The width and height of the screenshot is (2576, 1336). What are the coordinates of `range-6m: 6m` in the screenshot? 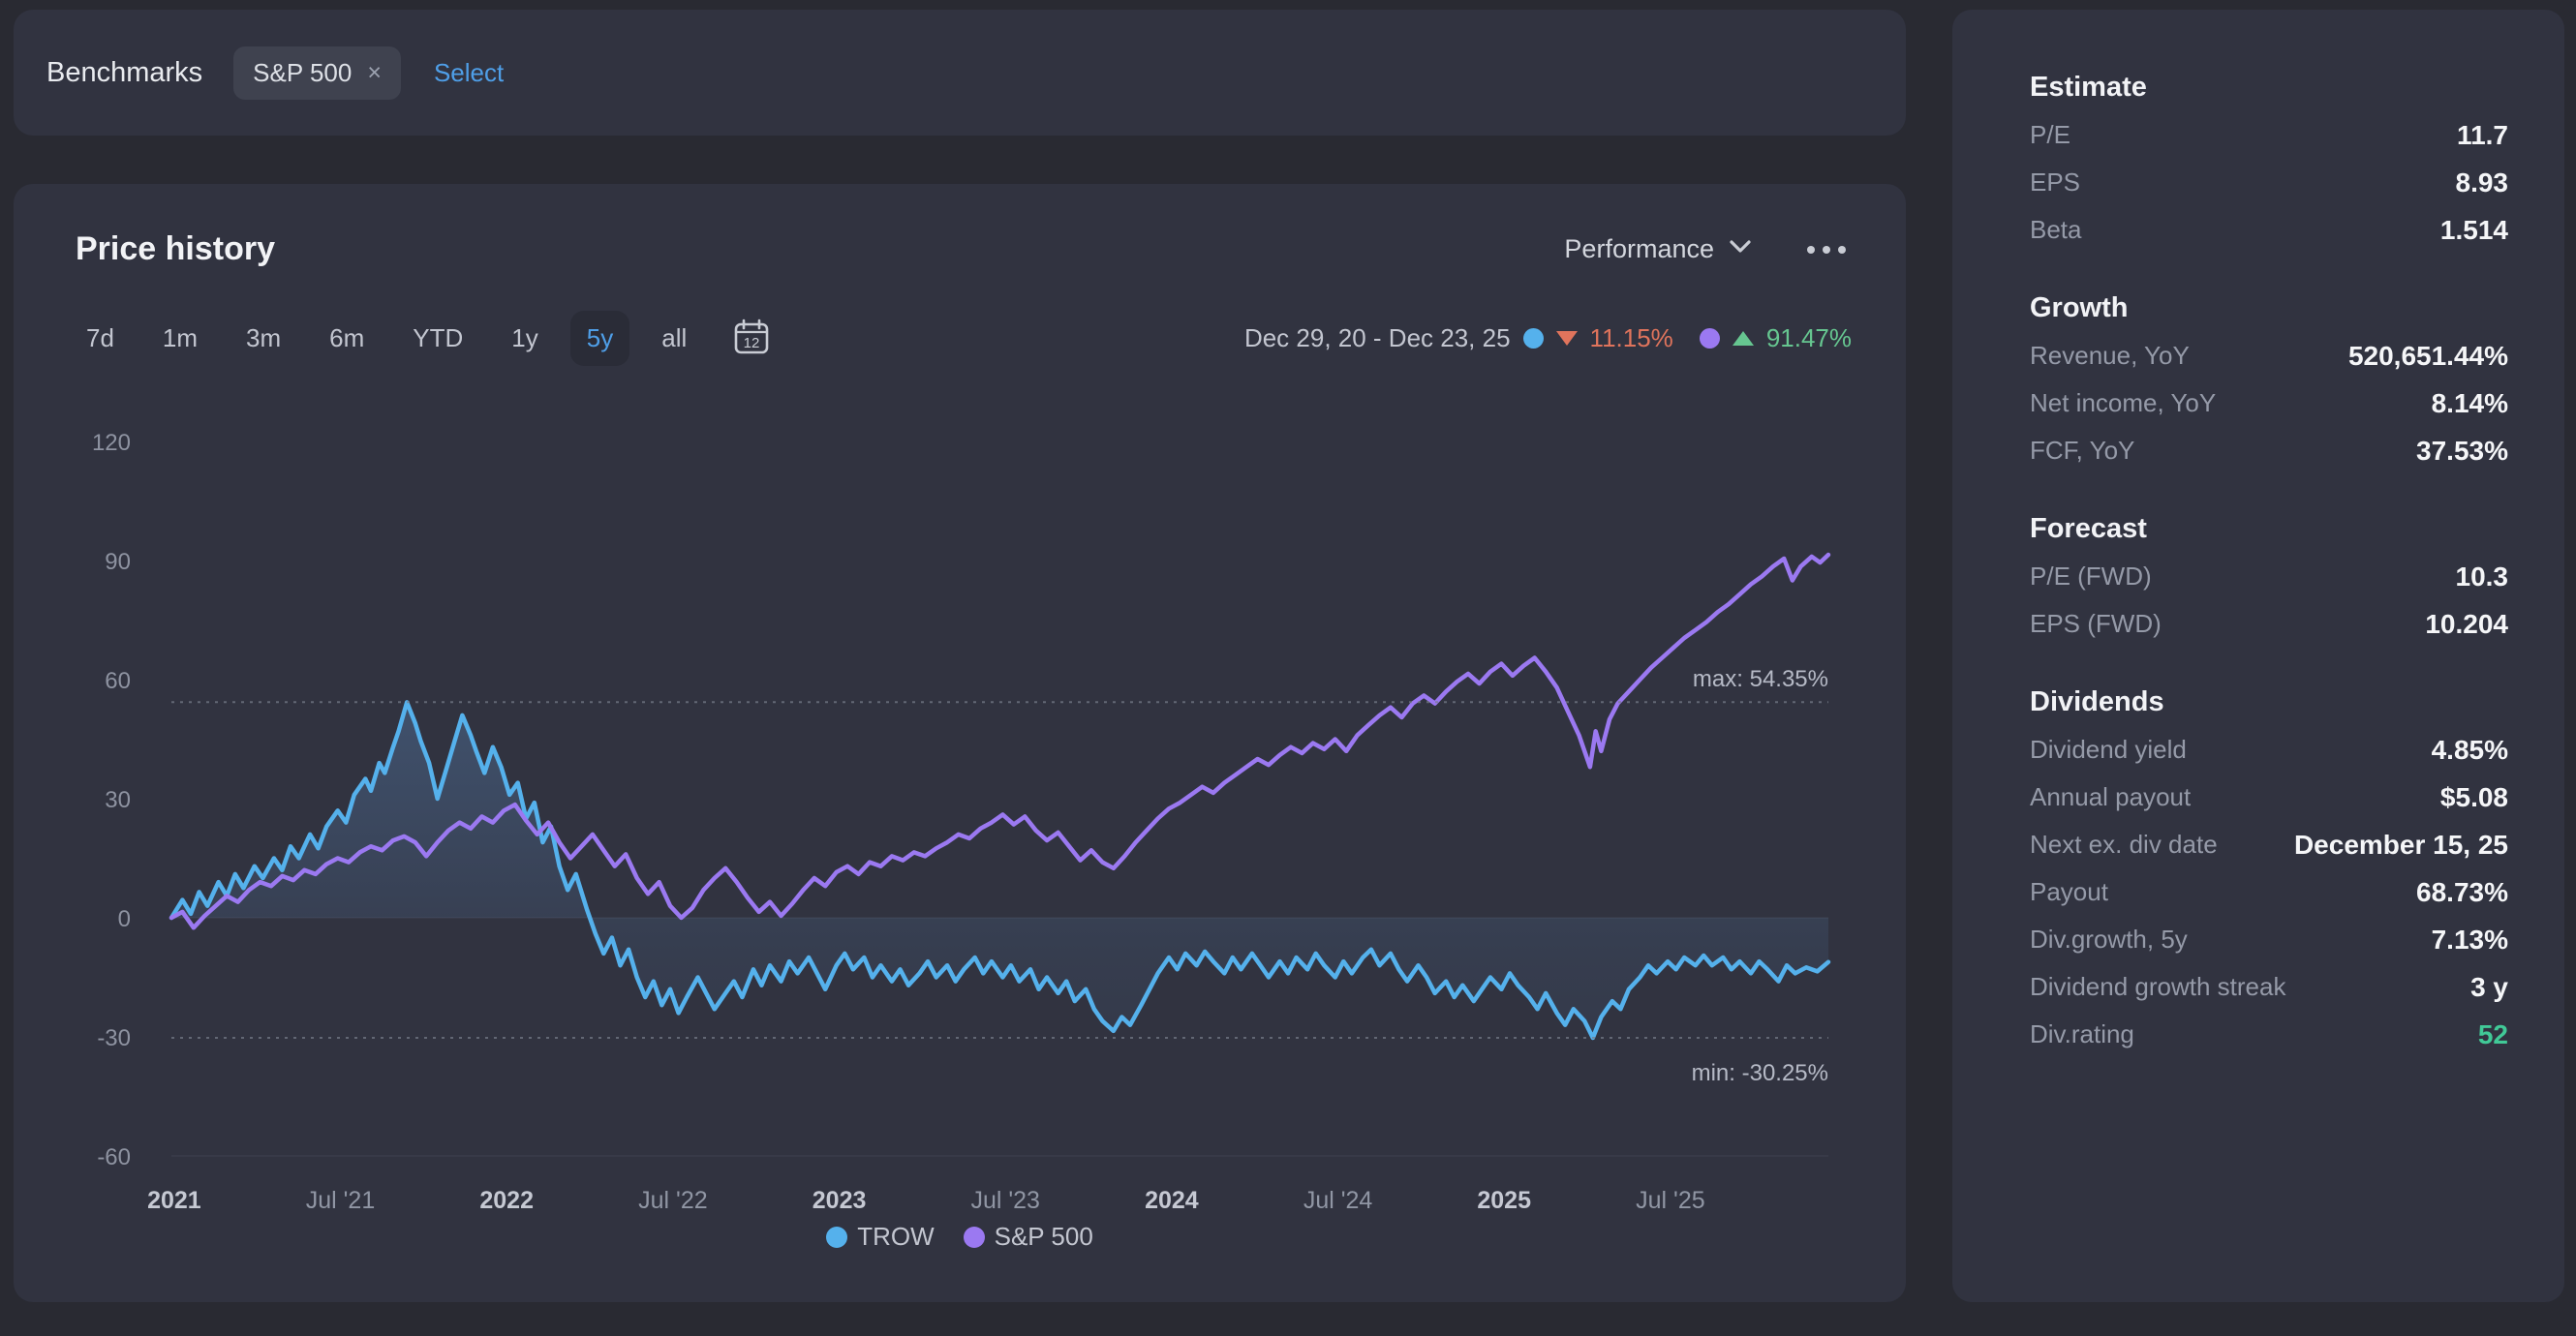 It's located at (347, 339).